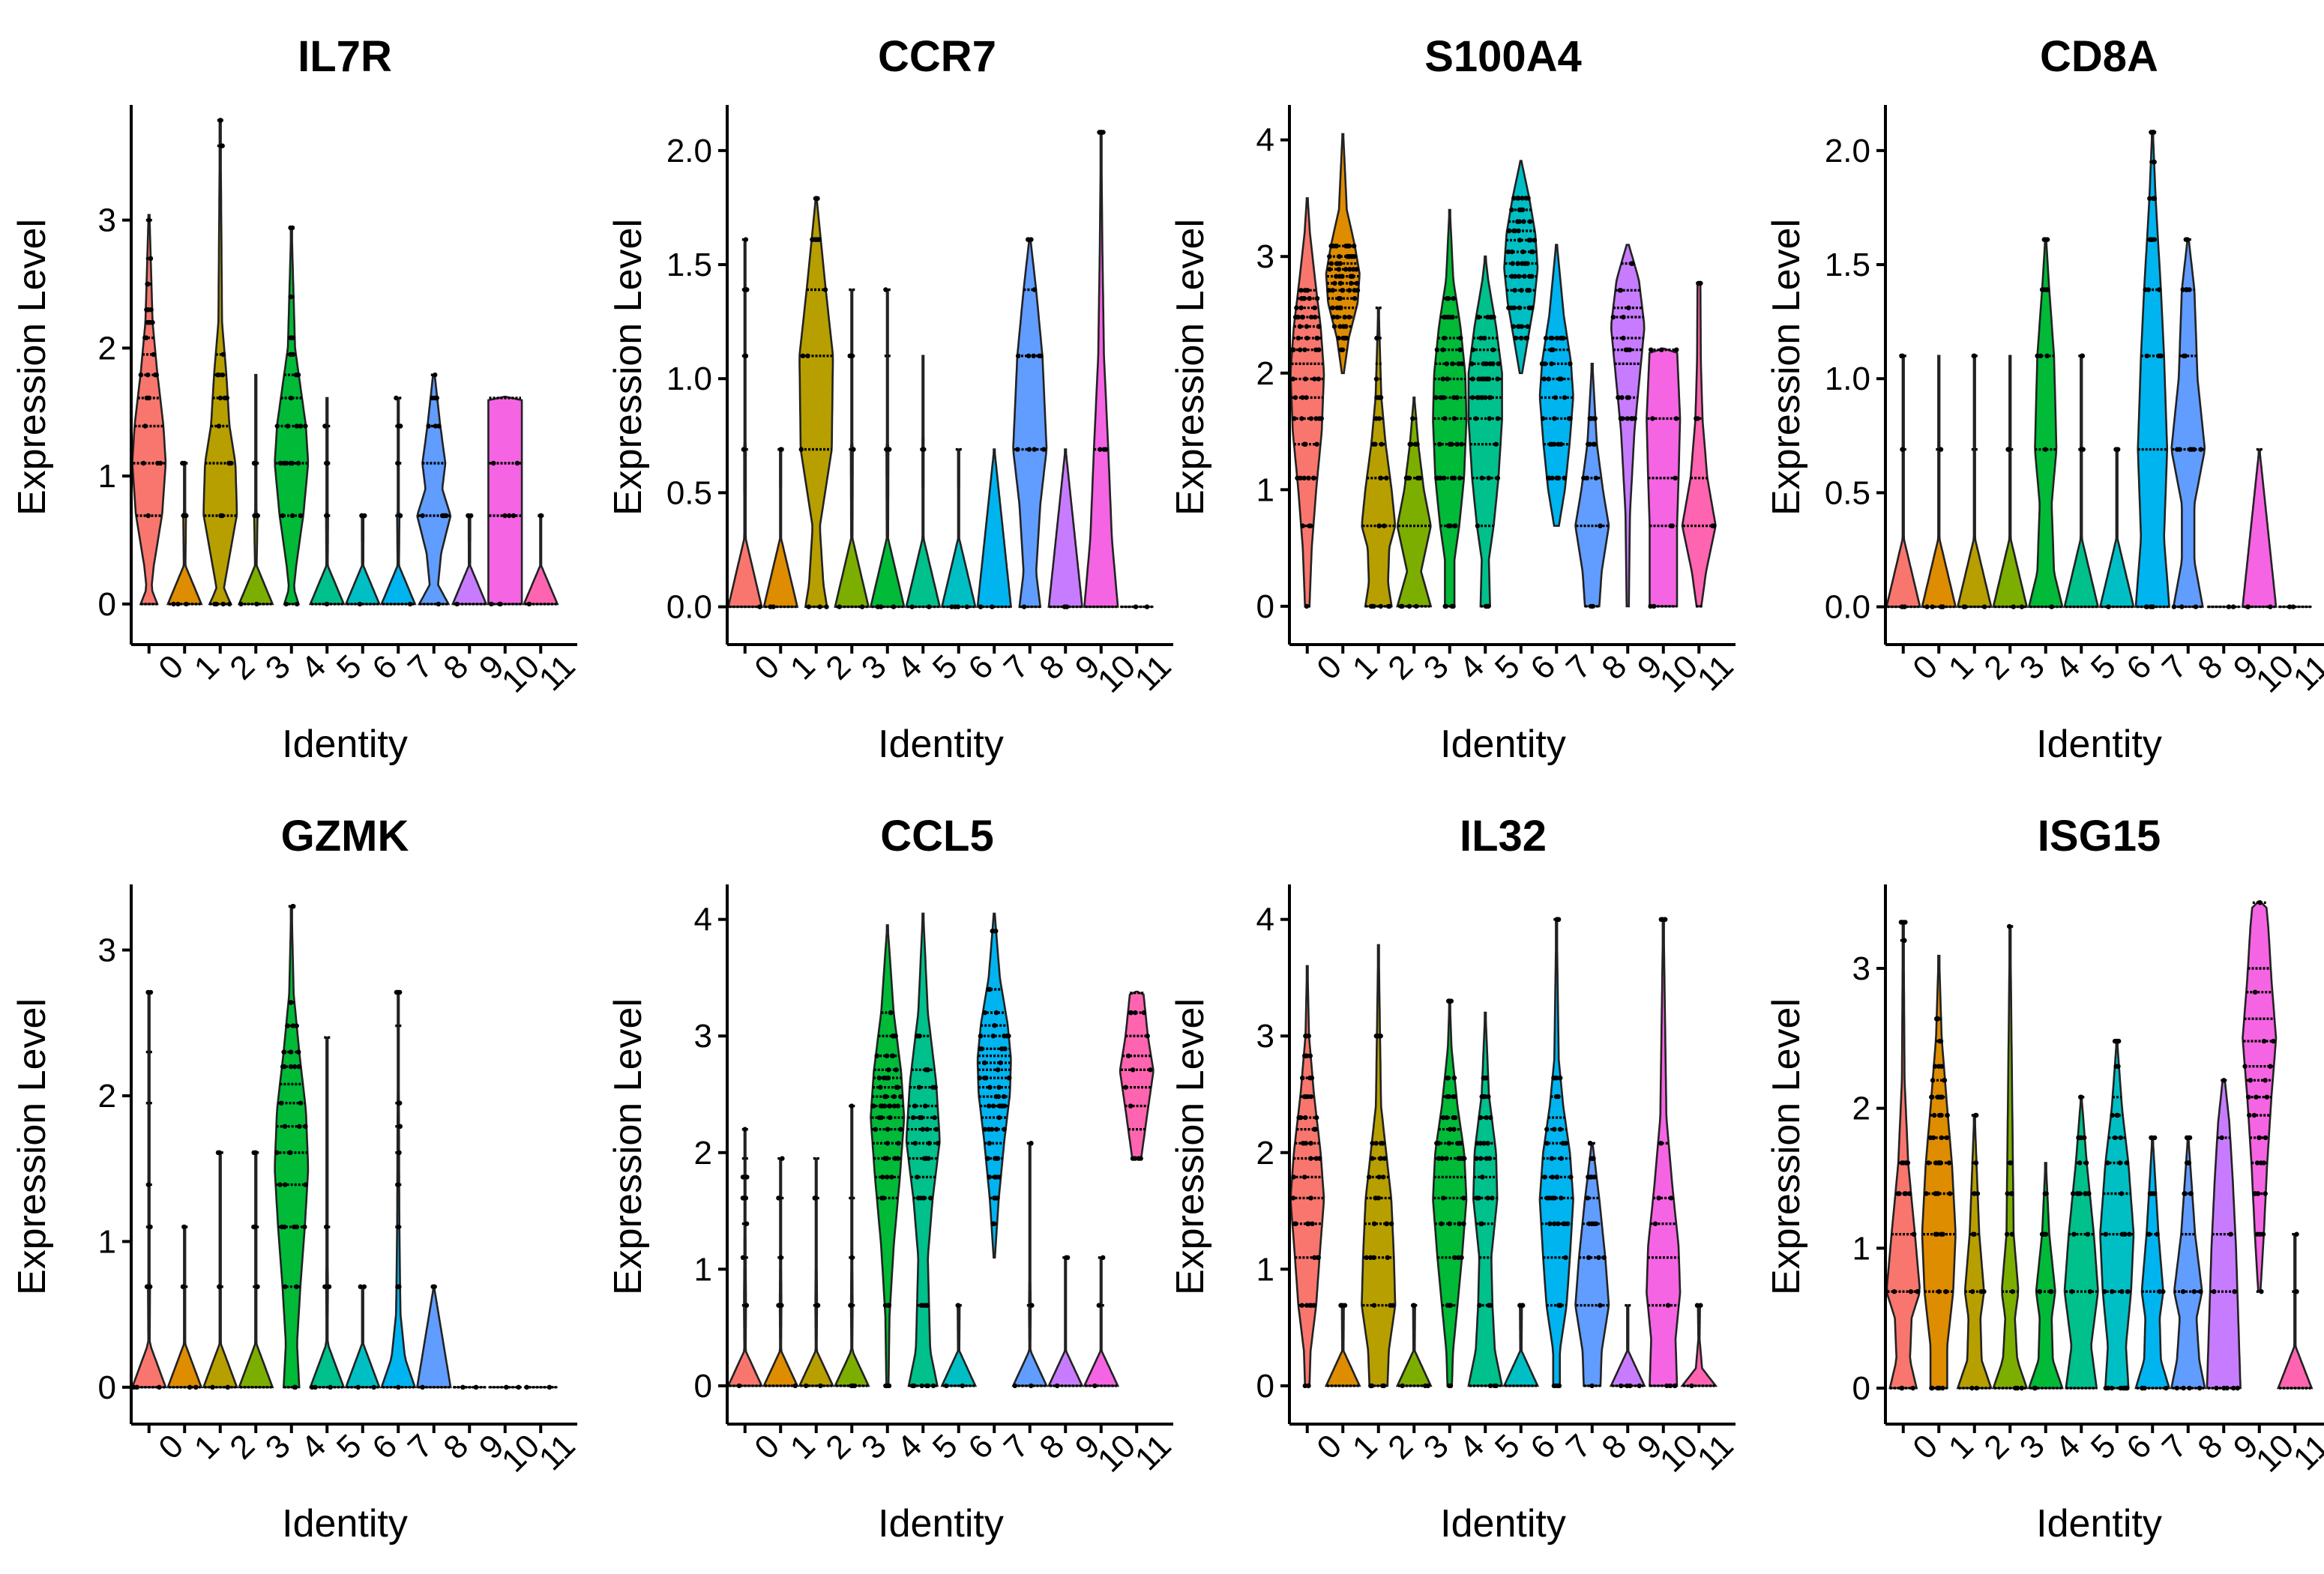  I want to click on panel-title: CD8A, so click(2099, 56).